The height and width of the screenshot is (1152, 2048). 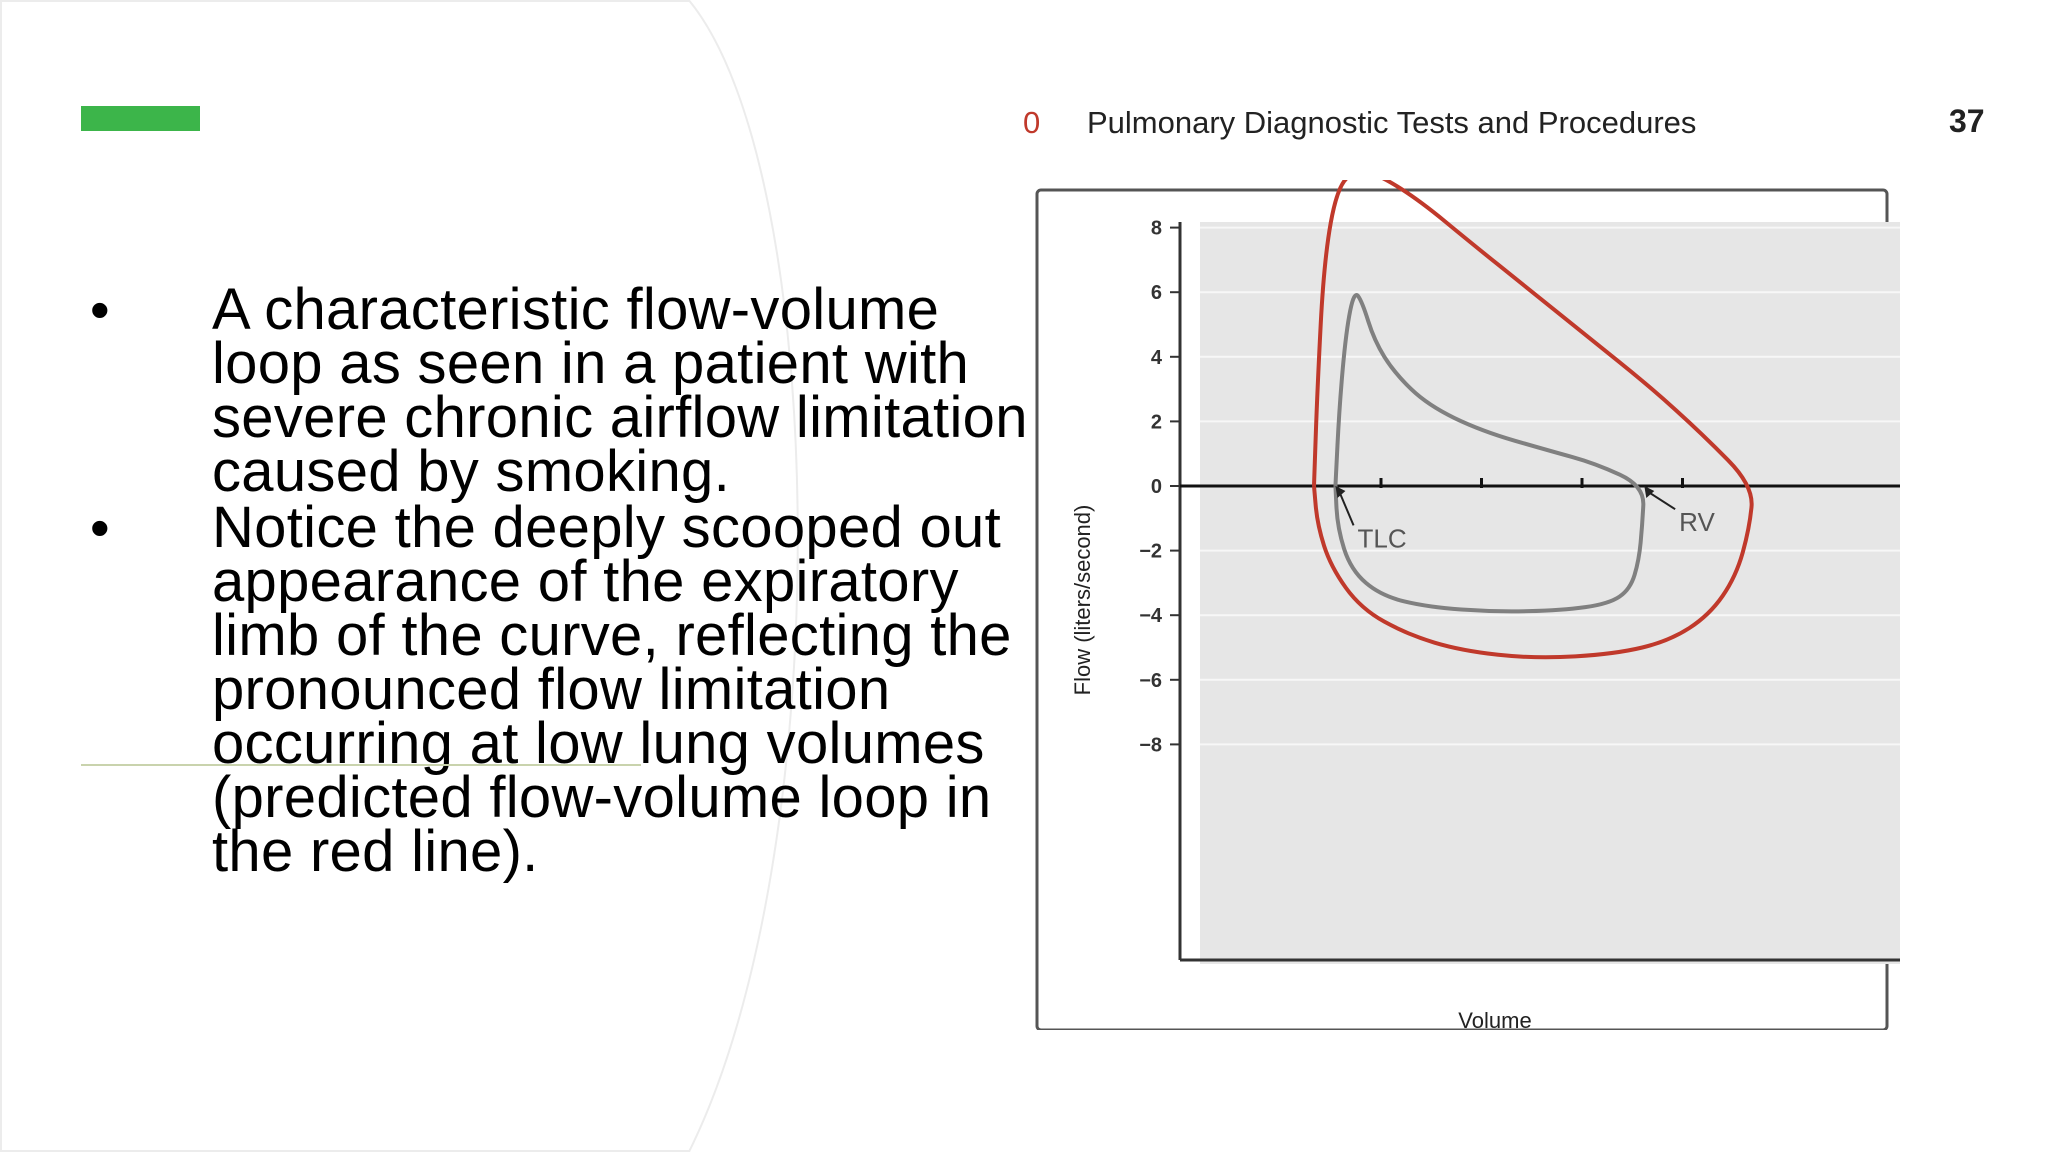 What do you see at coordinates (1697, 522) in the screenshot?
I see `annotation-label-rv: RV` at bounding box center [1697, 522].